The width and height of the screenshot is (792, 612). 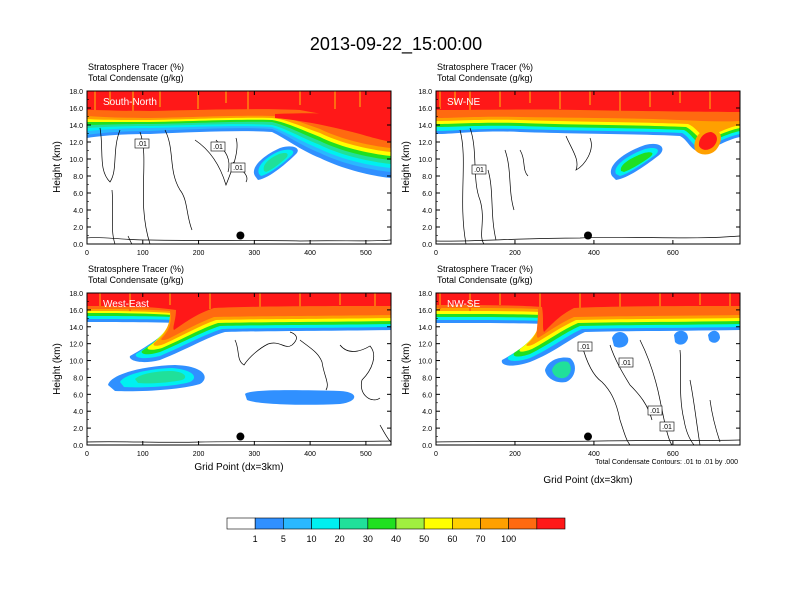 What do you see at coordinates (239, 368) in the screenshot?
I see `tracer-field` at bounding box center [239, 368].